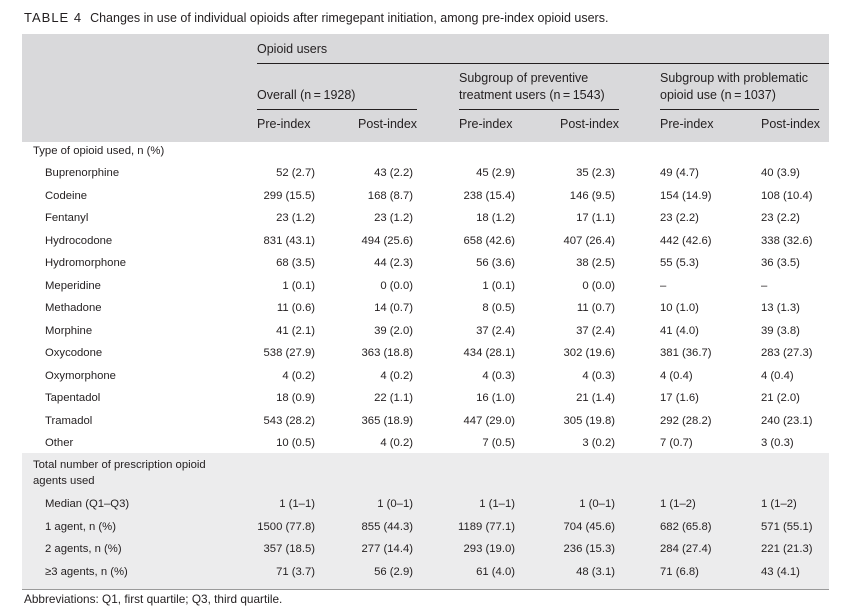 The image size is (858, 613). Describe the element at coordinates (497, 504) in the screenshot. I see `table-cell: 1 (1–1)` at that location.